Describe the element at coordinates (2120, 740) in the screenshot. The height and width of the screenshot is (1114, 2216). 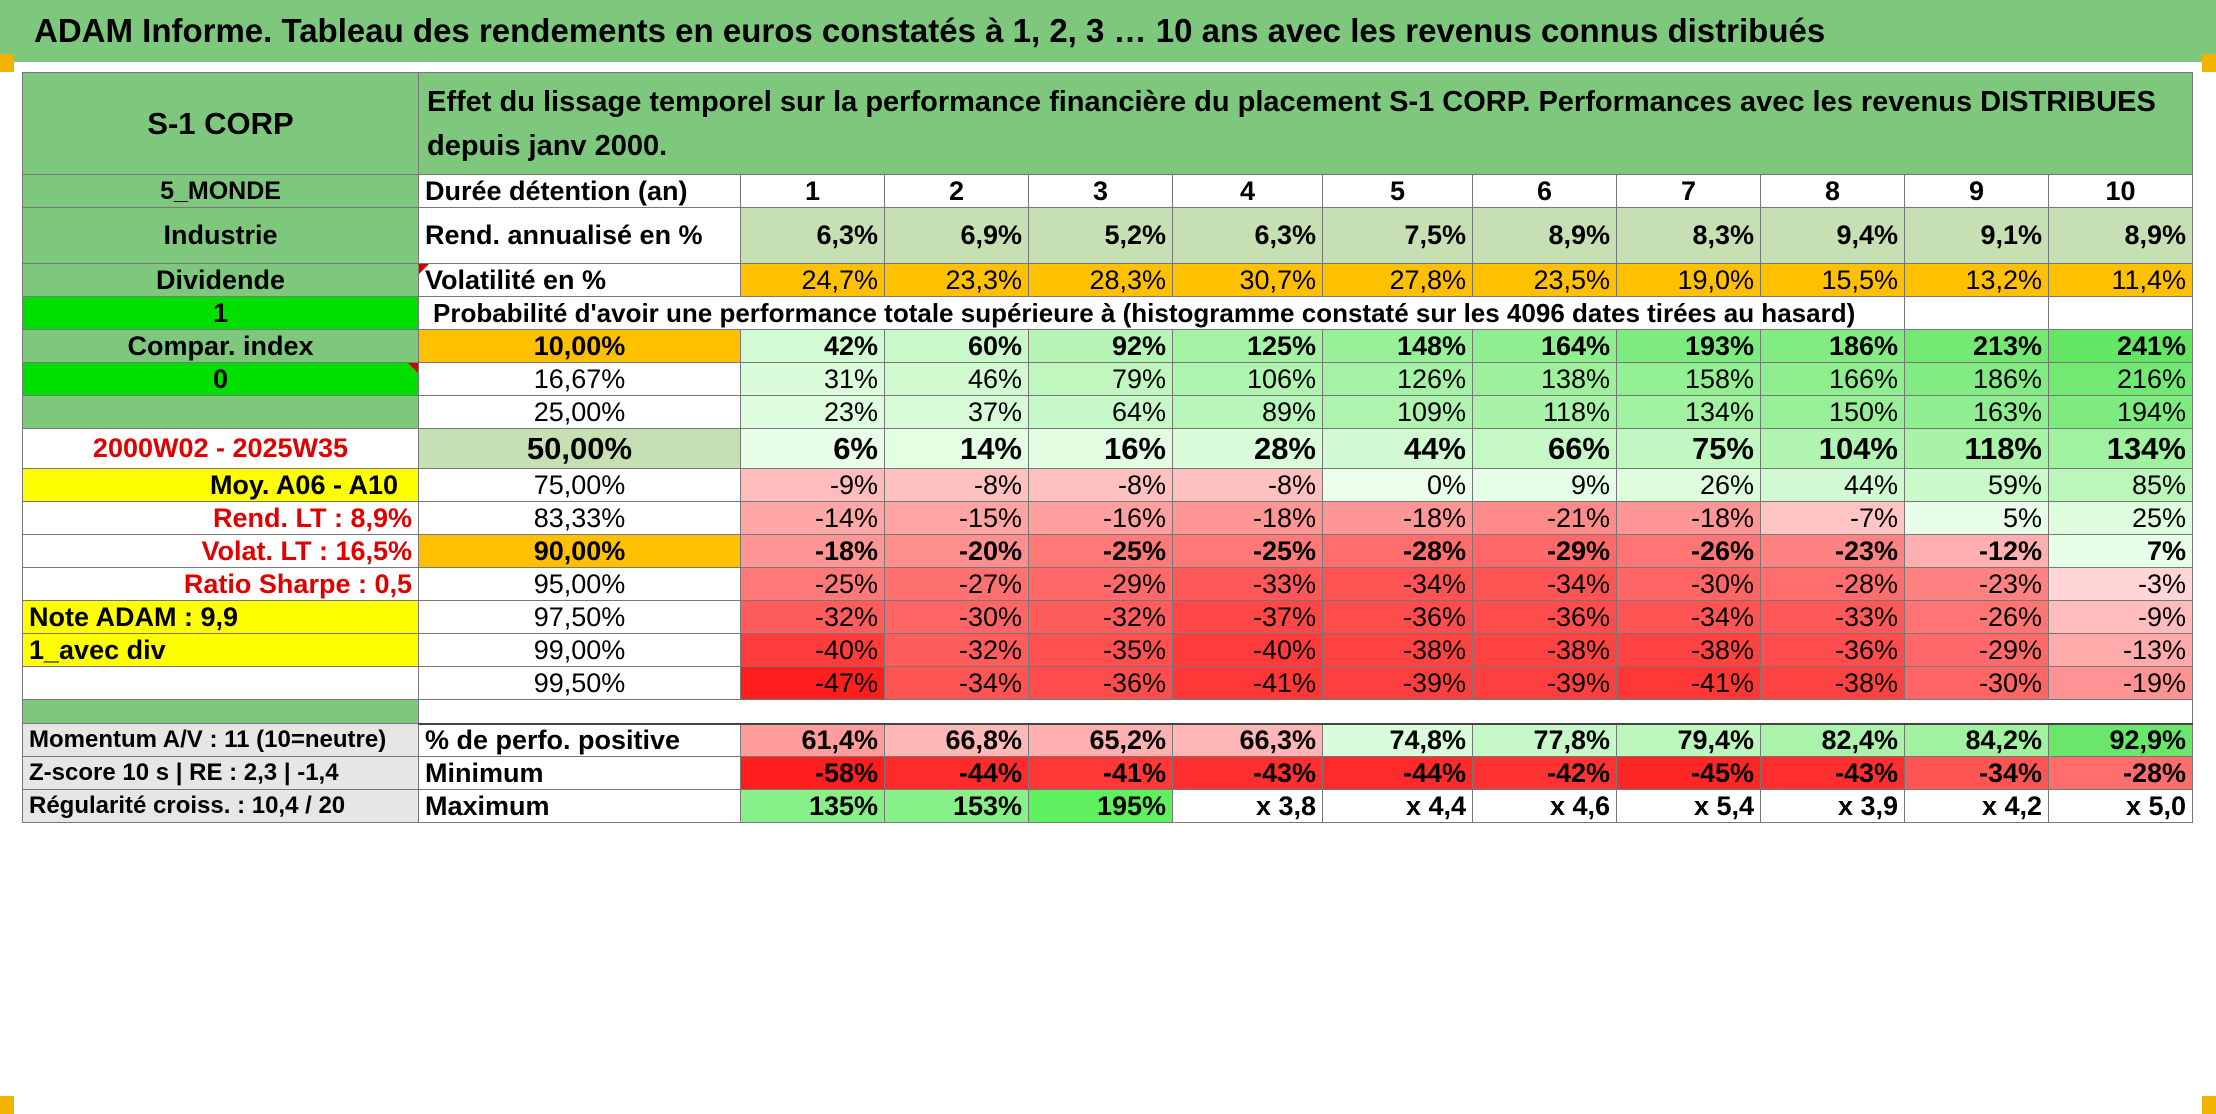
I see `positive-value: 92,9%` at that location.